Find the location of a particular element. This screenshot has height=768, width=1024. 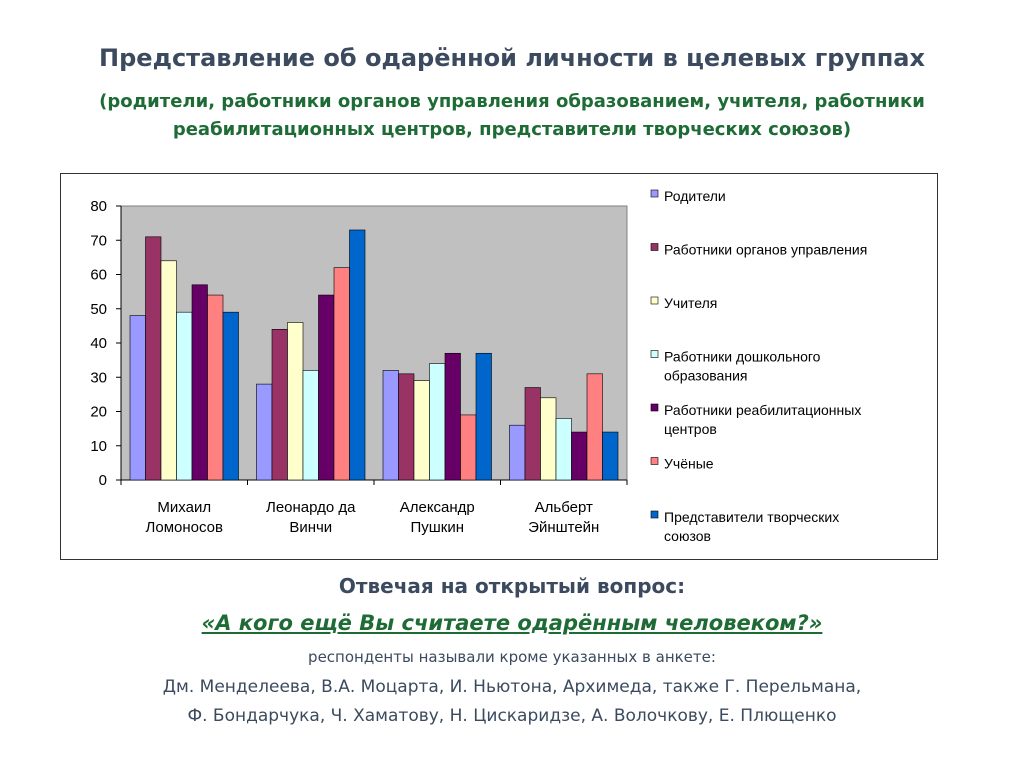

category-label: Эйнштейн is located at coordinates (563, 527).